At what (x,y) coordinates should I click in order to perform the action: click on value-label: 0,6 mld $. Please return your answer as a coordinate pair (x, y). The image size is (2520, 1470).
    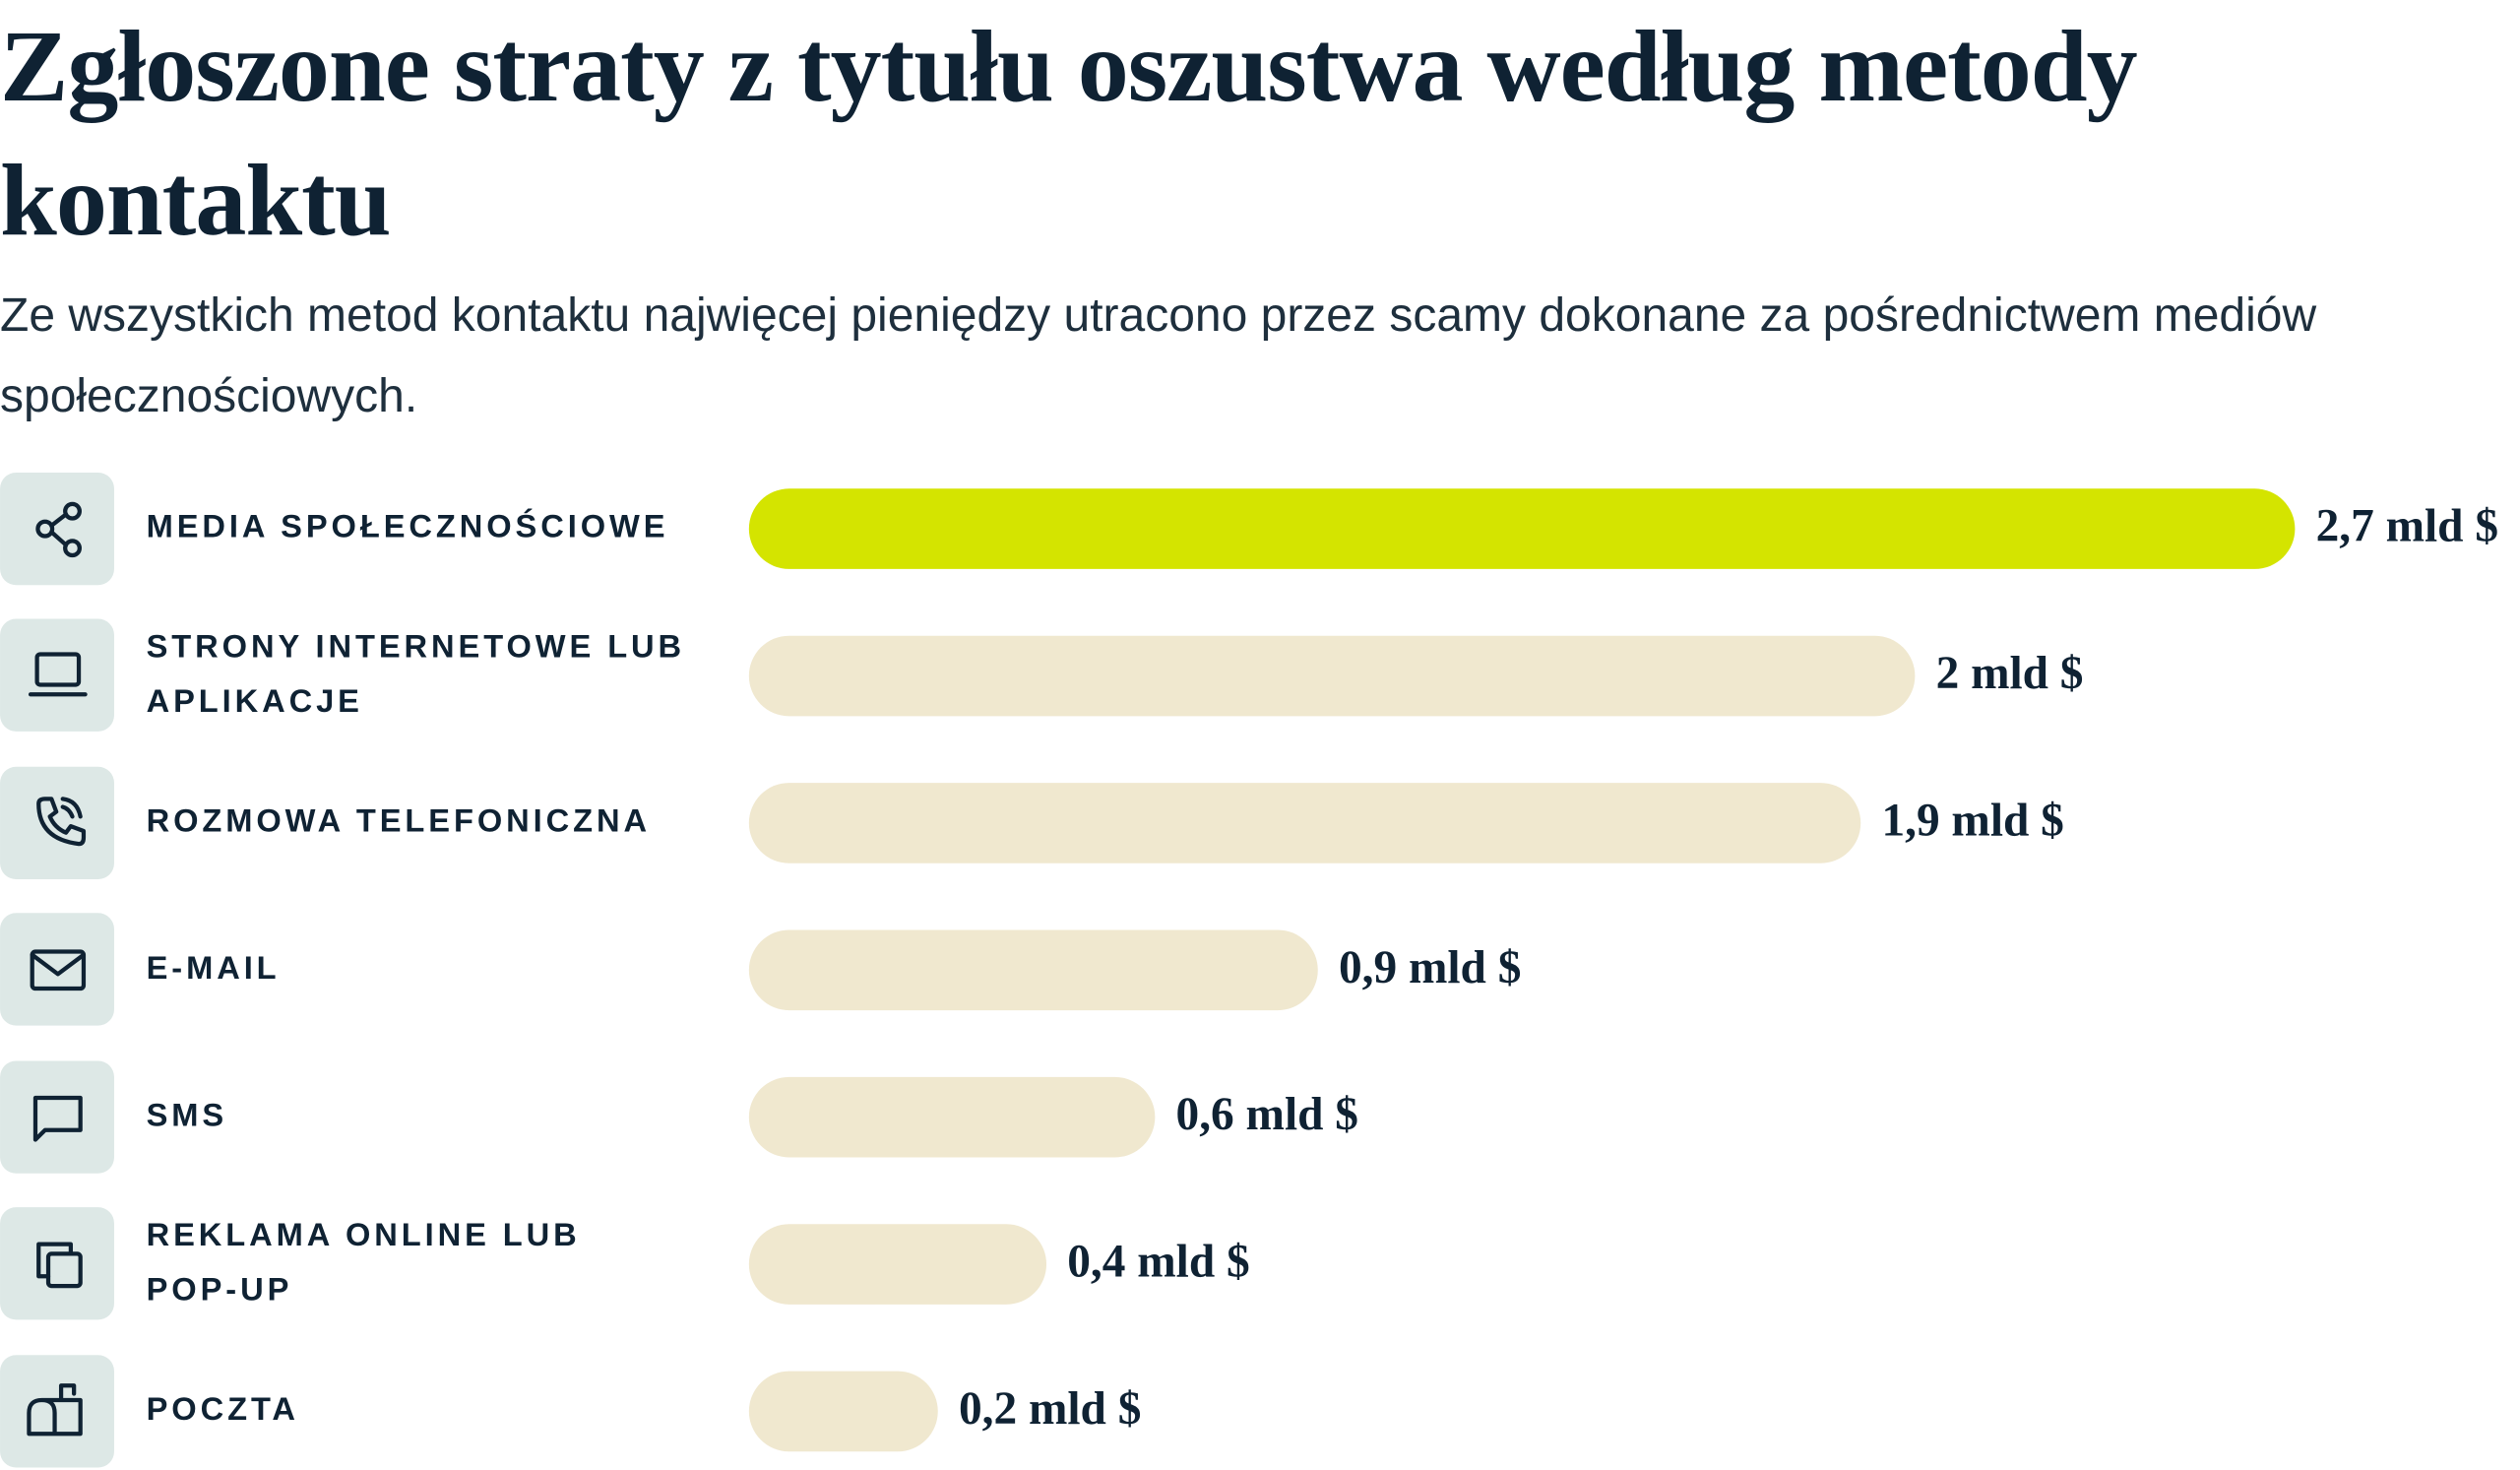
    Looking at the image, I should click on (1267, 1114).